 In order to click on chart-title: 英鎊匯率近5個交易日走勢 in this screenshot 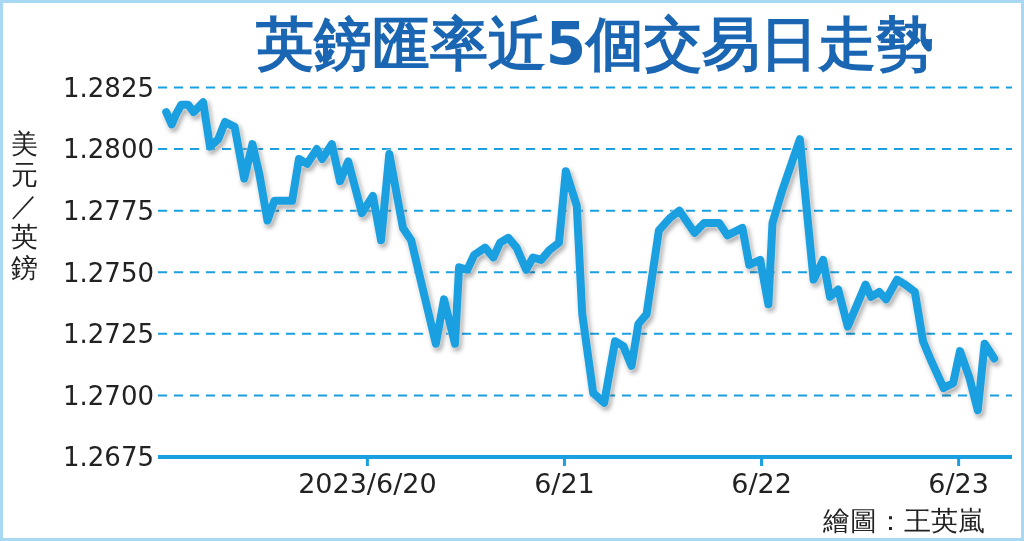, I will do `click(594, 44)`.